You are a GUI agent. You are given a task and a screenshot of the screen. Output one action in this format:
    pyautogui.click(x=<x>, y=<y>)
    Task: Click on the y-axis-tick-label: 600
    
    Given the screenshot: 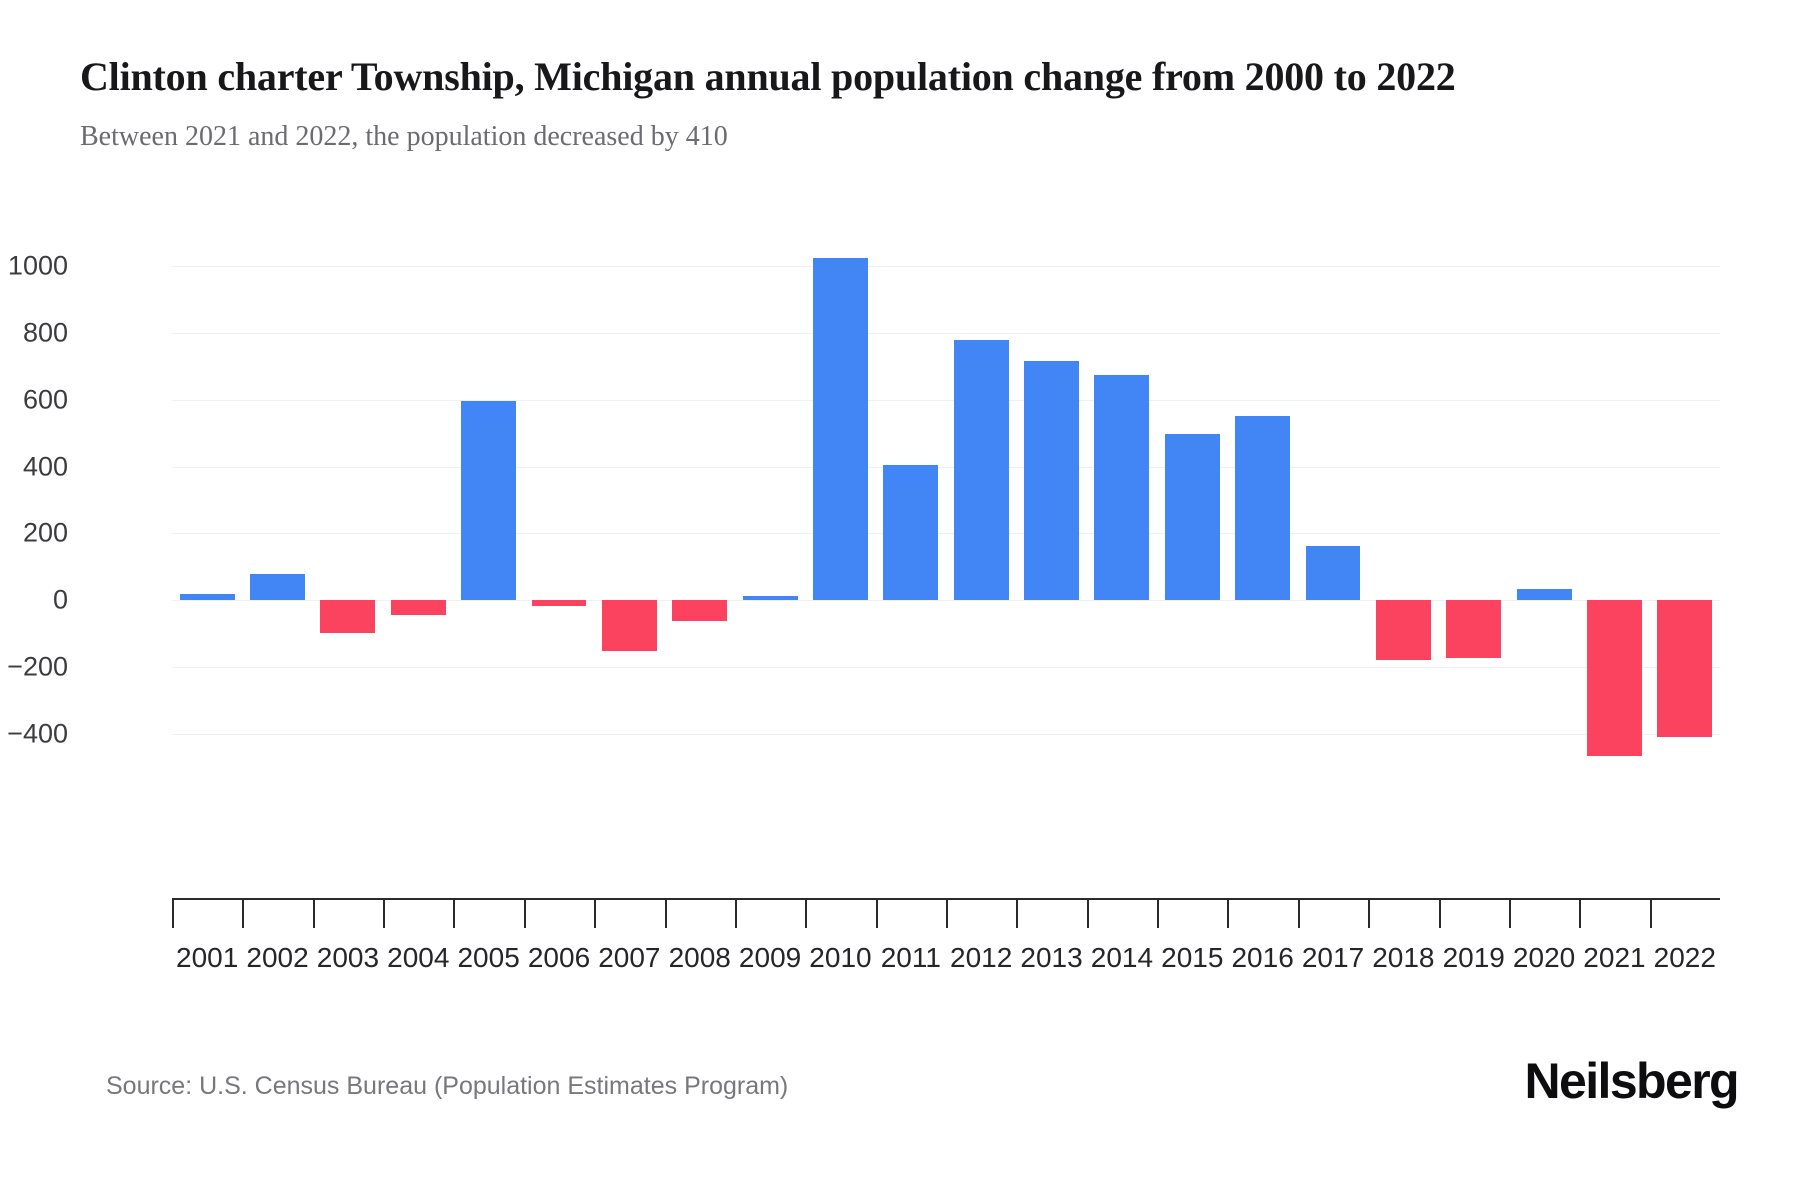 What is the action you would take?
    pyautogui.click(x=45, y=399)
    